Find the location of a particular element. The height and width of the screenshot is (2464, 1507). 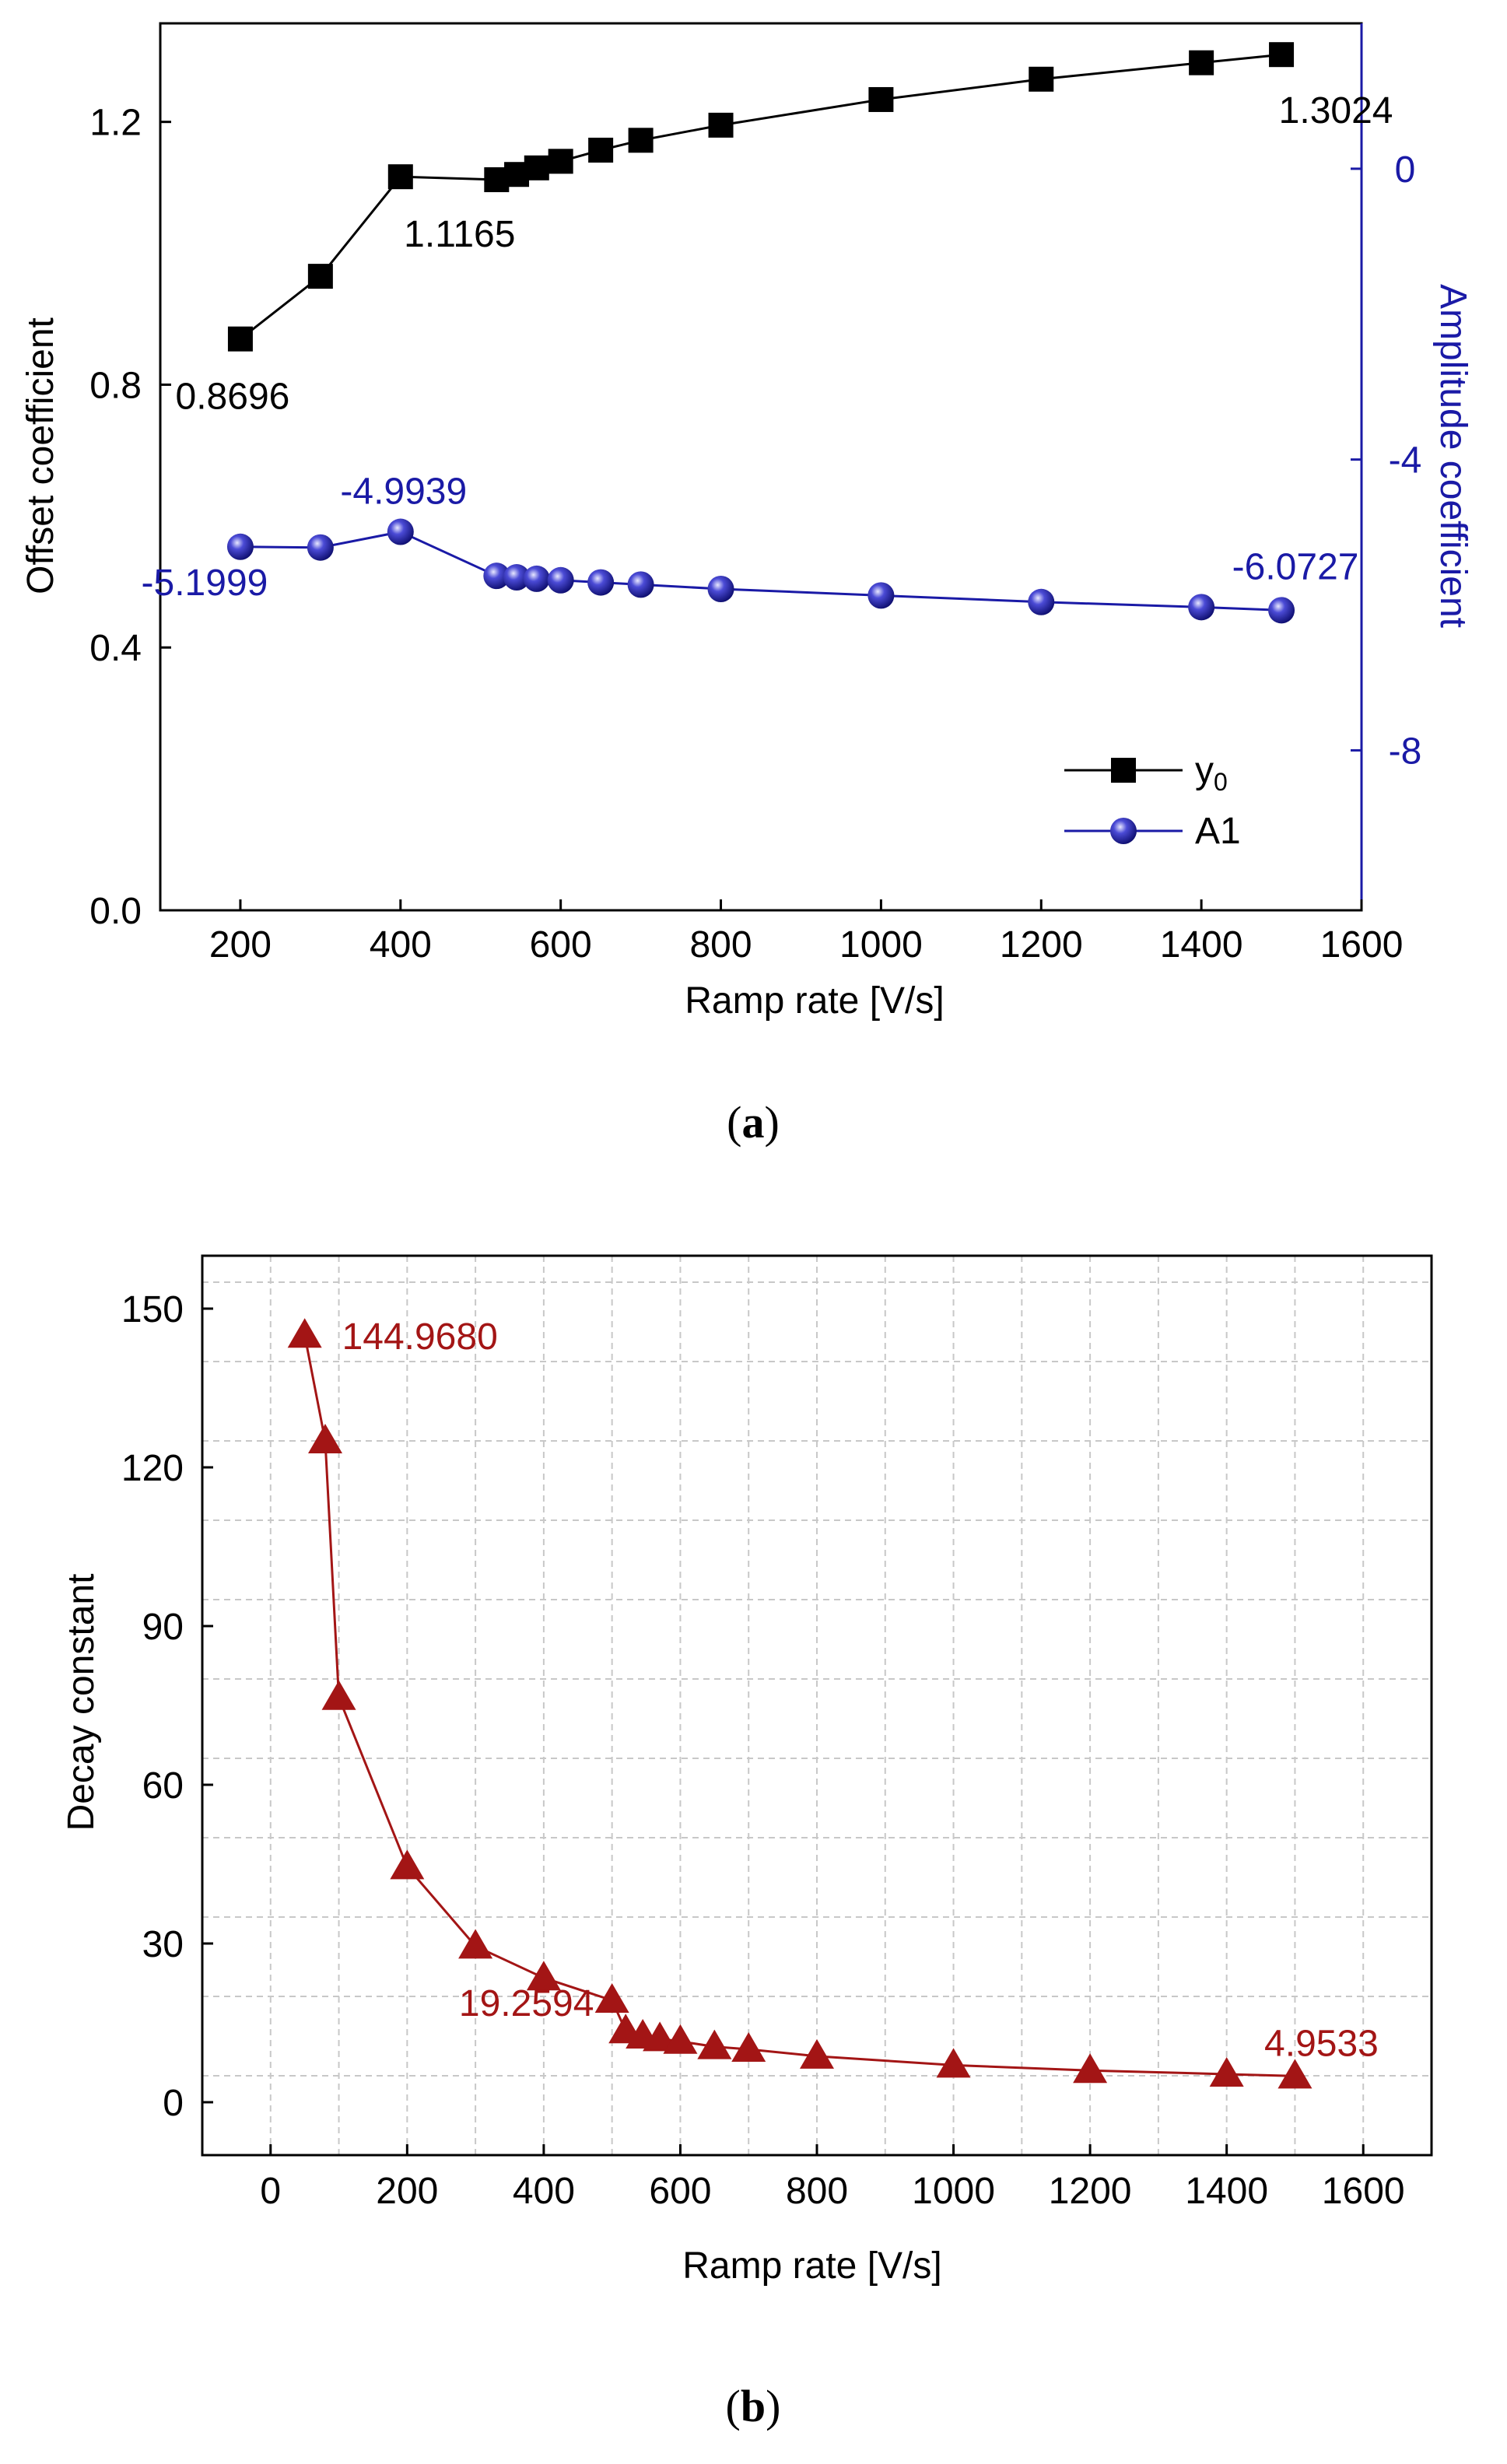

x-tick-label: 0 is located at coordinates (270, 2191).